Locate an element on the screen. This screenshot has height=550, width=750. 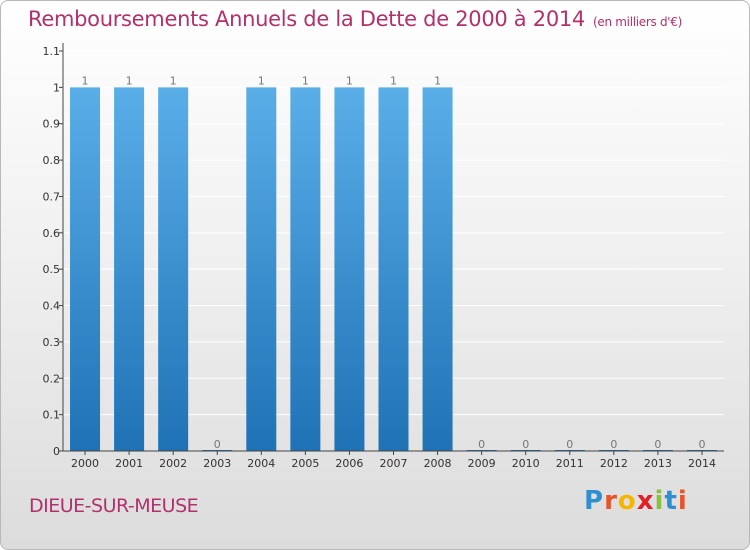
y-tick-label: 0.1 is located at coordinates (52, 415).